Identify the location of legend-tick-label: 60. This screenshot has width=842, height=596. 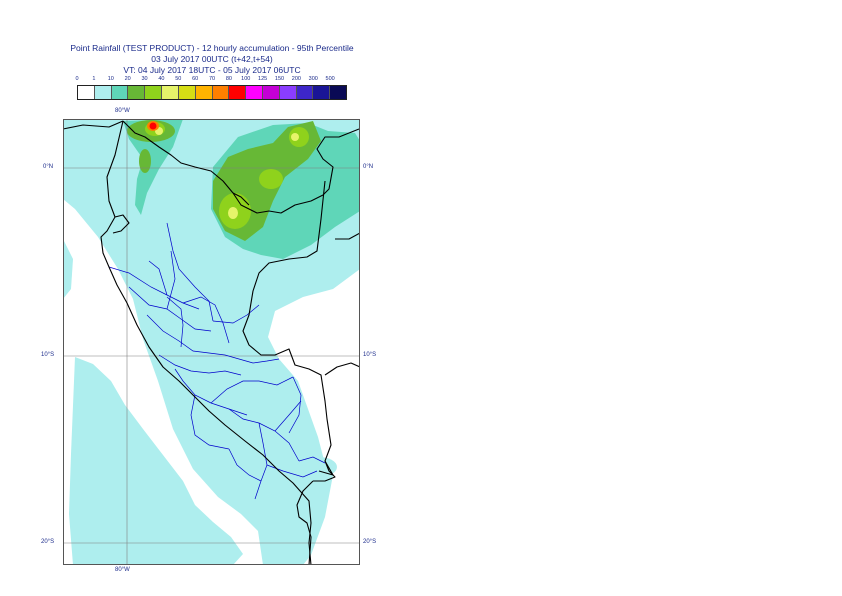
(195, 79).